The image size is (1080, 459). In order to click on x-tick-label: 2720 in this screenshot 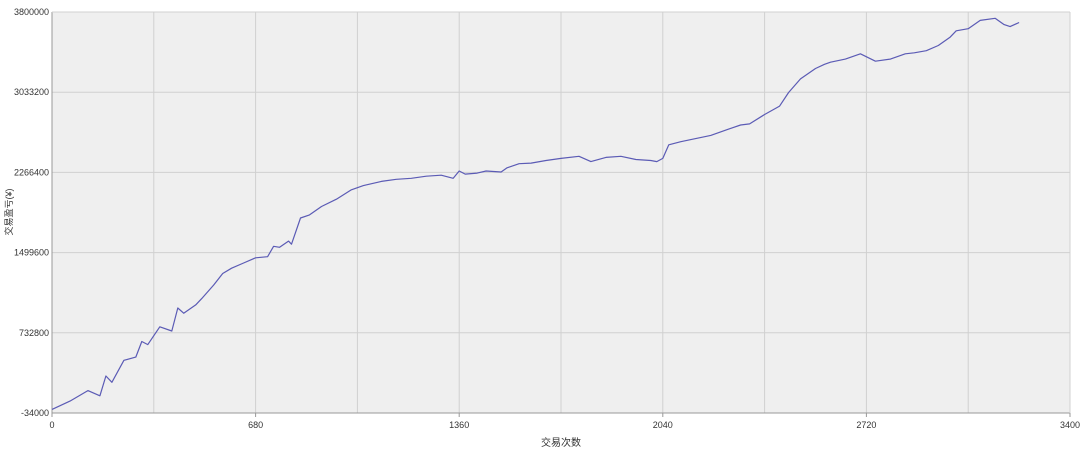, I will do `click(866, 425)`.